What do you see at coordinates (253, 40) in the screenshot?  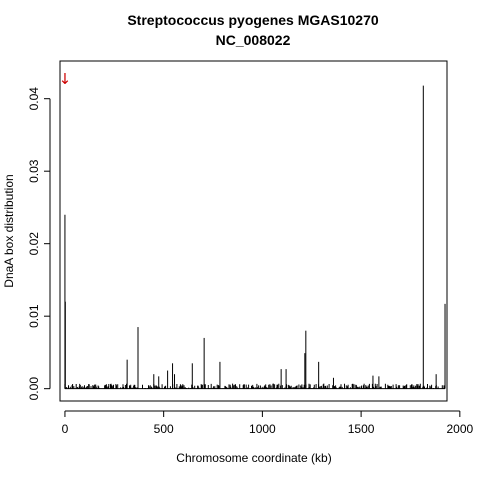 I see `chart-subtitle: NC_008022` at bounding box center [253, 40].